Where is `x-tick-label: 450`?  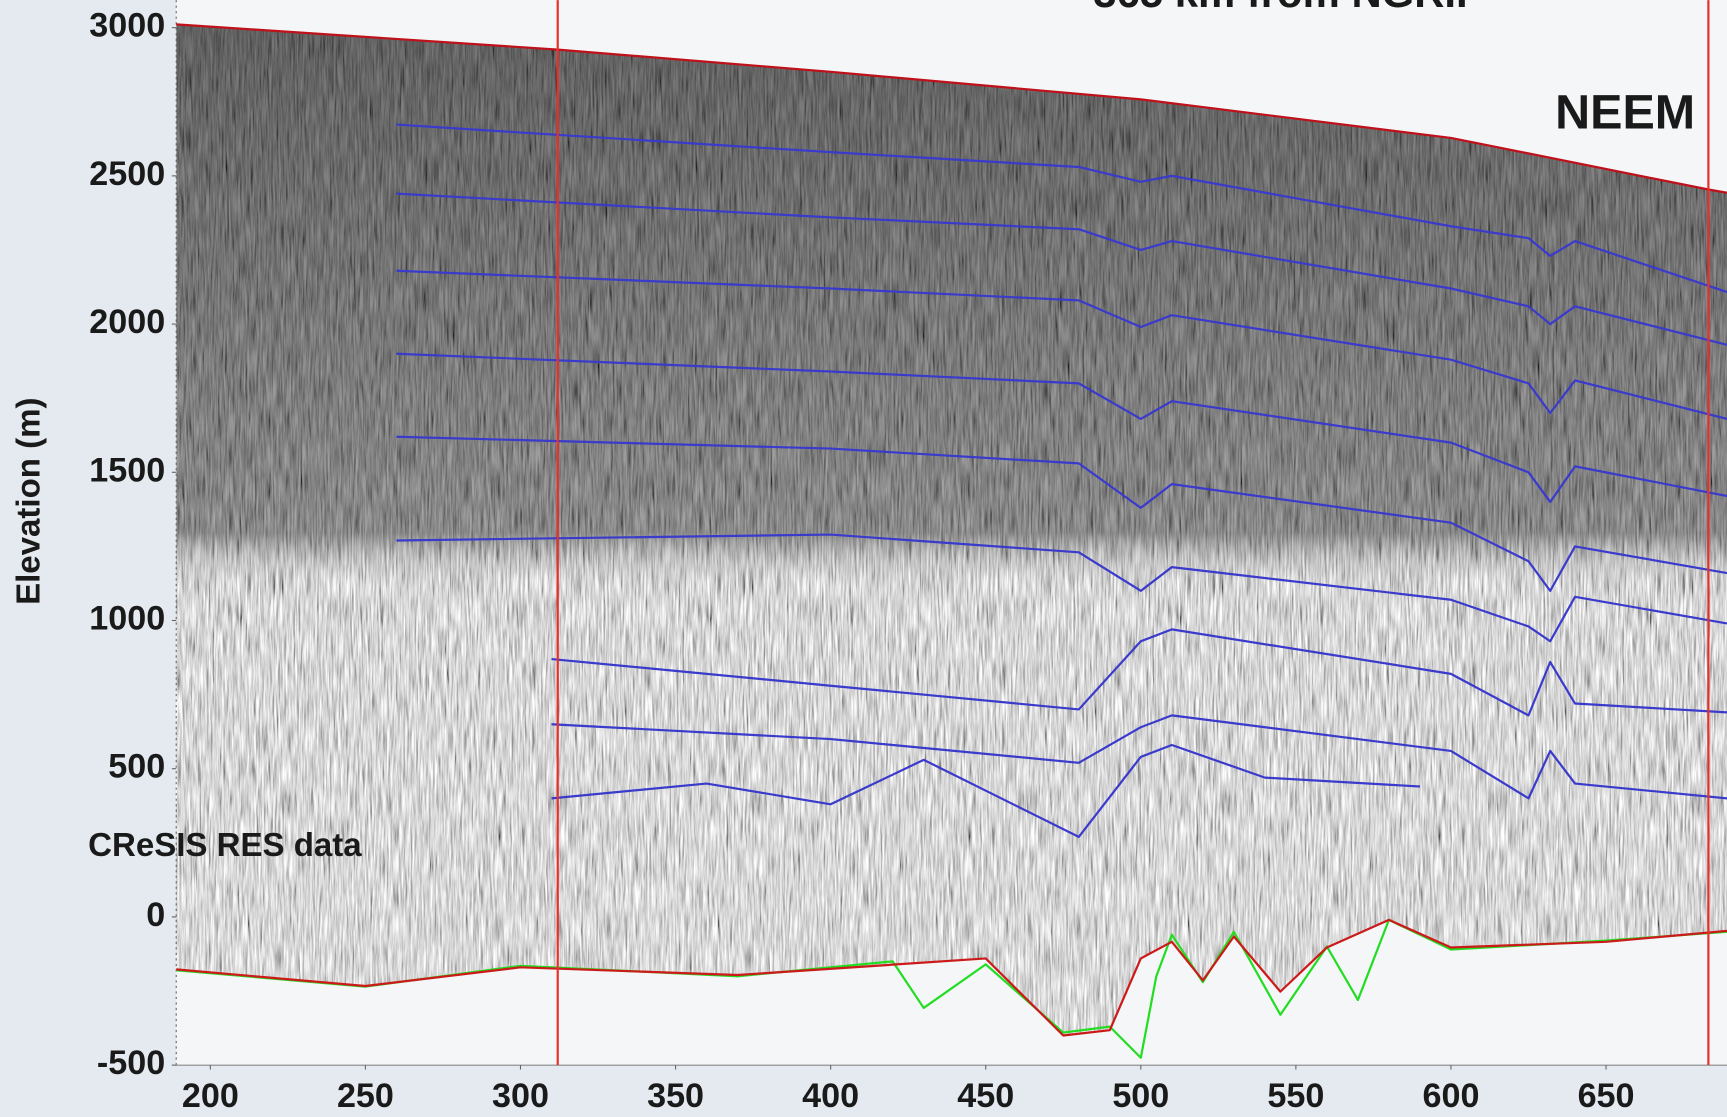
x-tick-label: 450 is located at coordinates (985, 1096).